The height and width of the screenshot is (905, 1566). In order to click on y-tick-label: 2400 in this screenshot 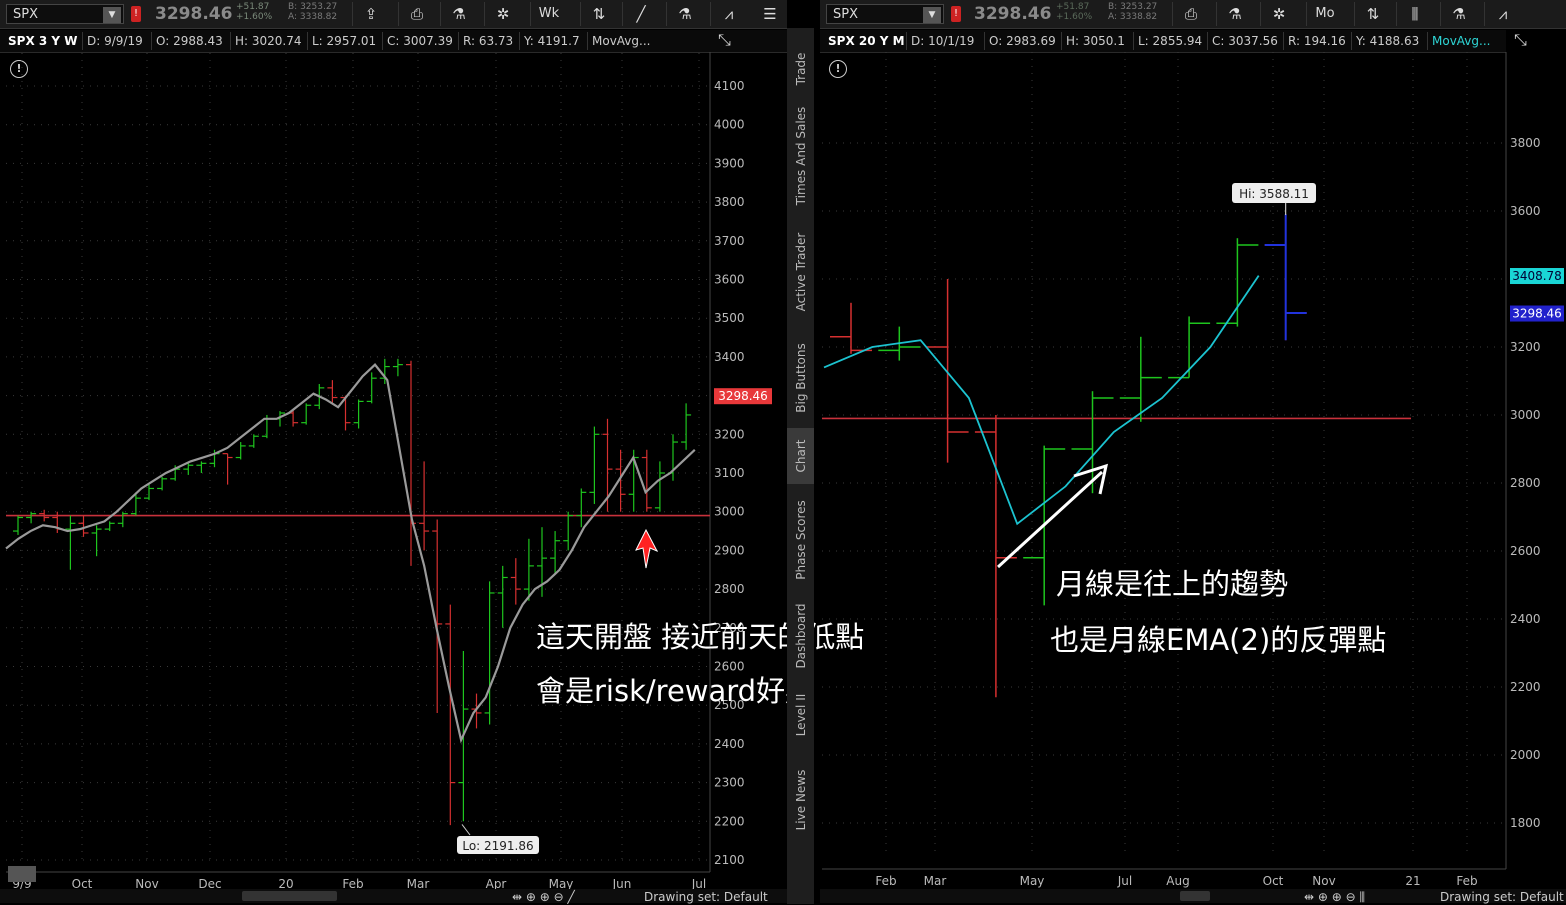, I will do `click(729, 744)`.